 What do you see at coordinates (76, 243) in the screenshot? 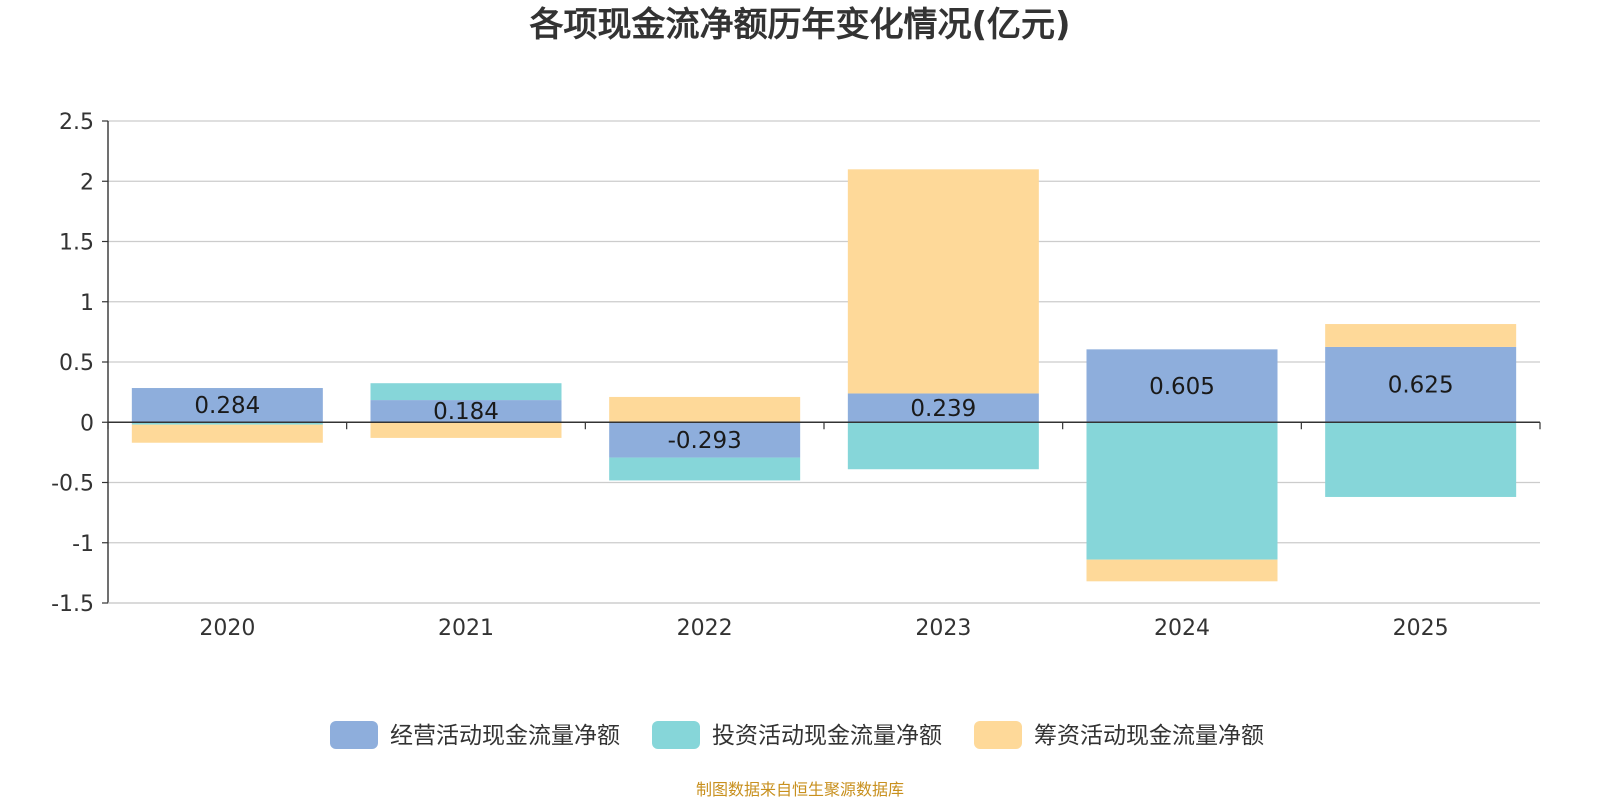
I see `y-tick-label: 1.5` at bounding box center [76, 243].